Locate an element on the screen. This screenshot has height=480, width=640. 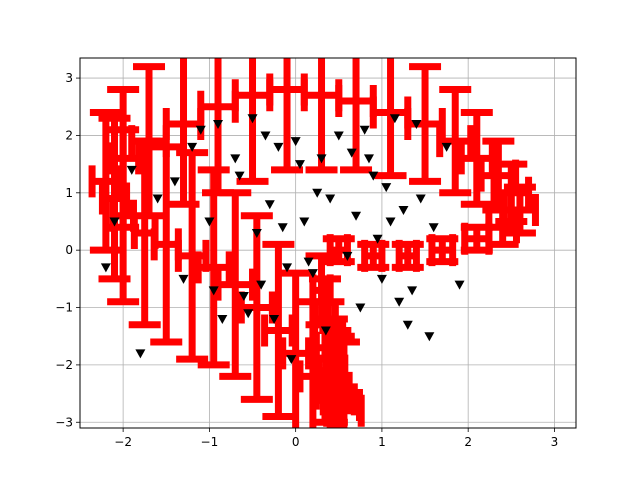
y-tick-label: −3 is located at coordinates (64, 422).